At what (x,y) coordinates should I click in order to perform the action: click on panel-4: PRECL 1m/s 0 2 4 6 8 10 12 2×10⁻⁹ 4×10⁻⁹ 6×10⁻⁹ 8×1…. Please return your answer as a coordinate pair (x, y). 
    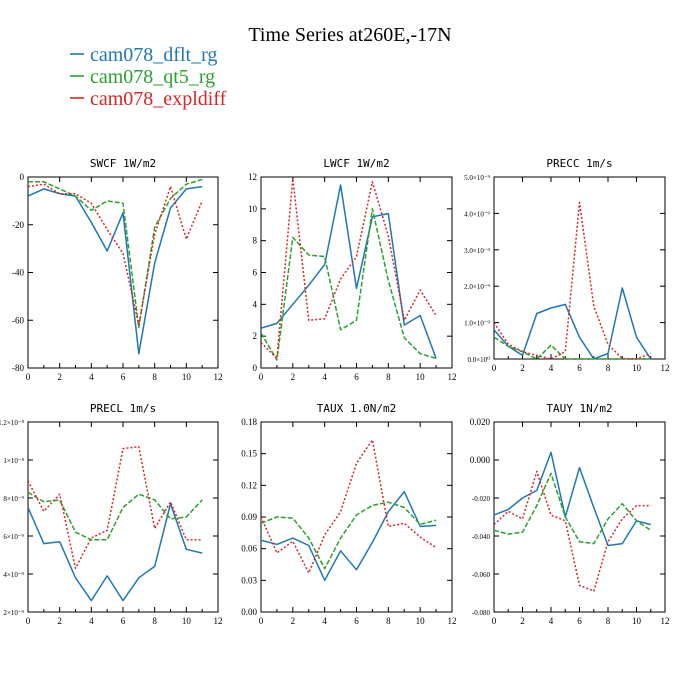
    Looking at the image, I should click on (111, 514).